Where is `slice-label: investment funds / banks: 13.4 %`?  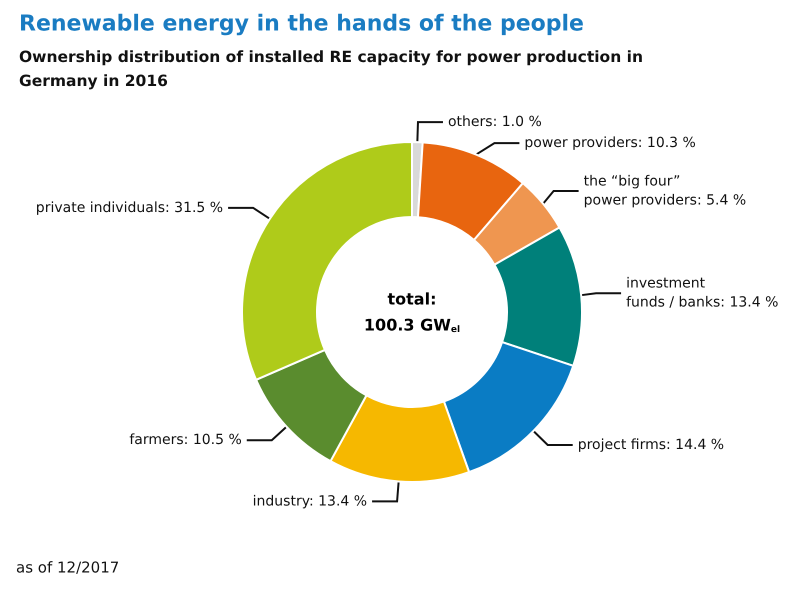
slice-label: investment funds / banks: 13.4 % is located at coordinates (702, 293).